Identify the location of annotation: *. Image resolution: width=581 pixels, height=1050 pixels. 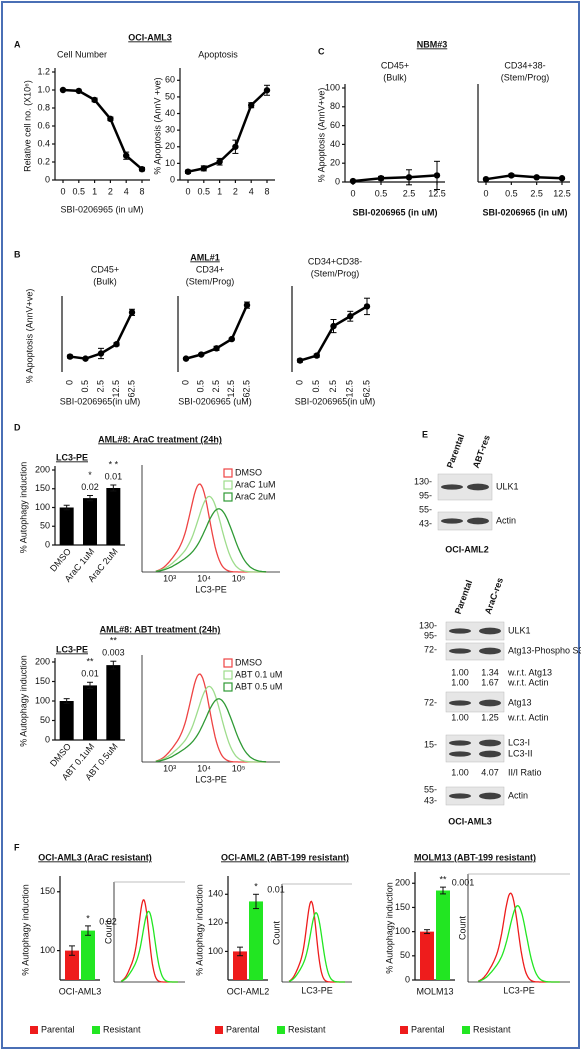
(88, 918).